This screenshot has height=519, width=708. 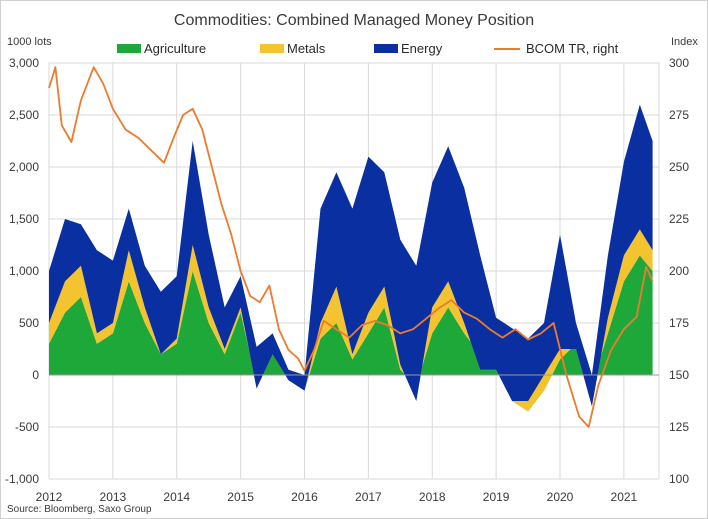 I want to click on legend-label-energy: Energy, so click(x=422, y=48).